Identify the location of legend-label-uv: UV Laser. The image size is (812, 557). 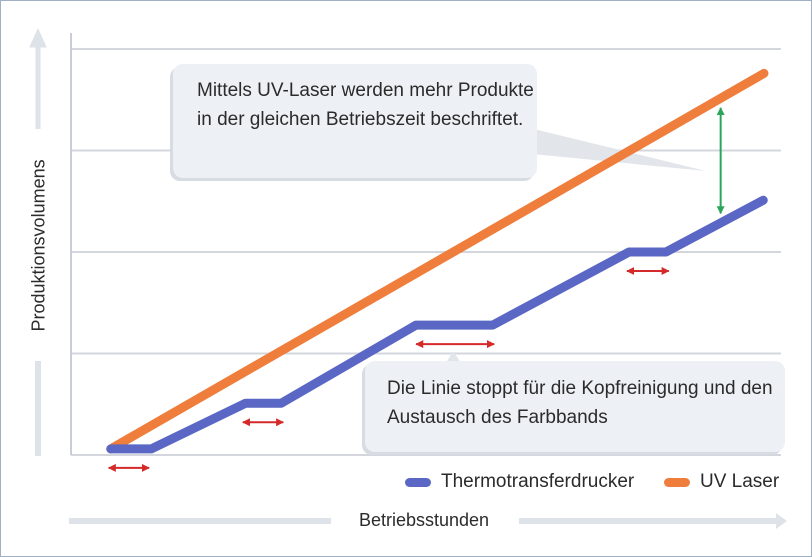
(740, 481).